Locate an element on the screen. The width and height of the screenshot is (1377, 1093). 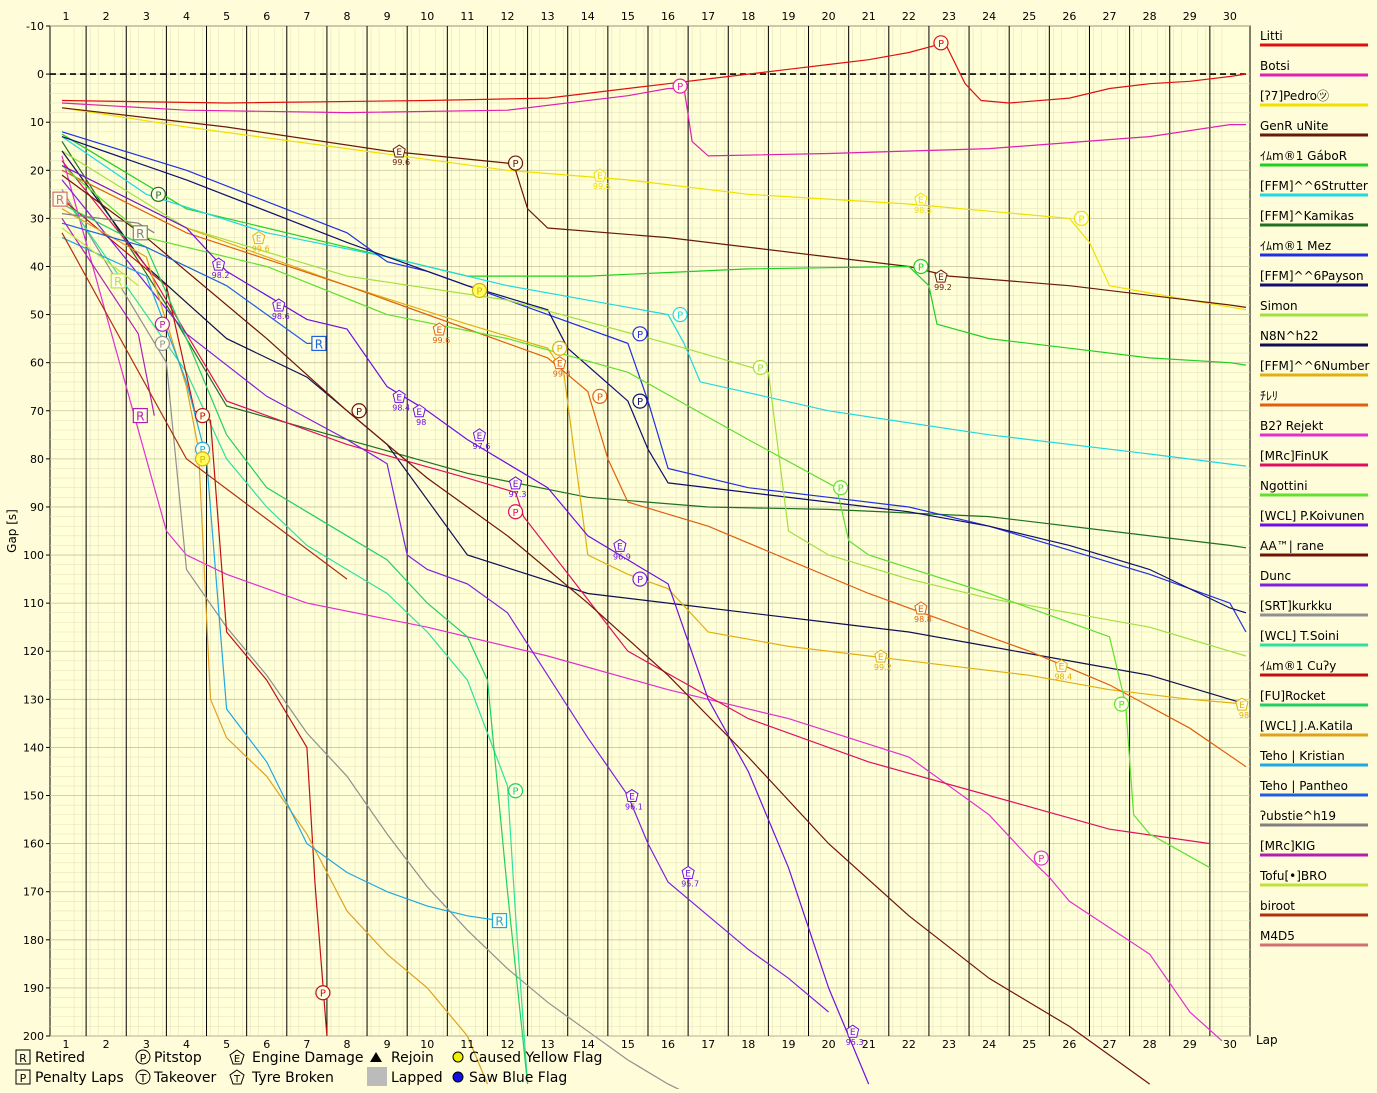
legend-entry-label-22: [FU]Rocket is located at coordinates (1293, 696).